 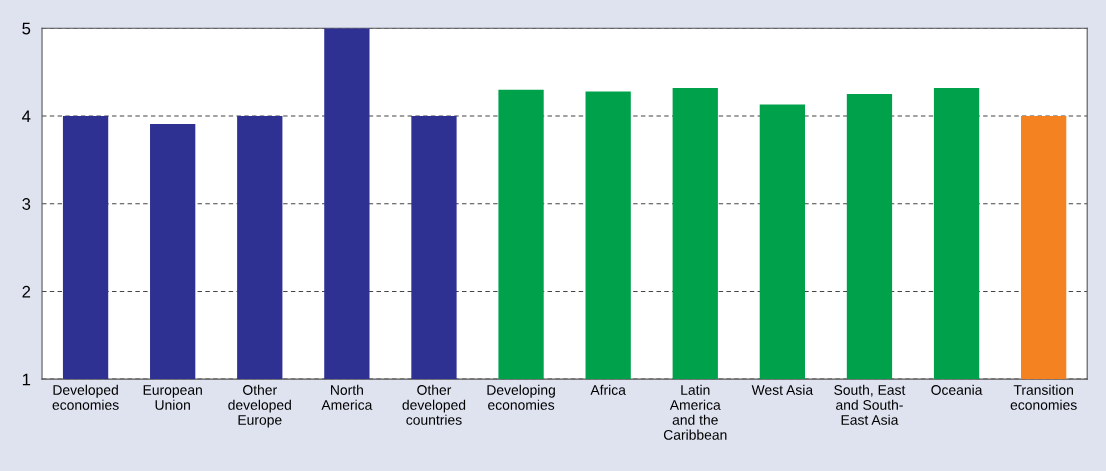 I want to click on x-tick-label: Other developed countries, so click(x=434, y=404).